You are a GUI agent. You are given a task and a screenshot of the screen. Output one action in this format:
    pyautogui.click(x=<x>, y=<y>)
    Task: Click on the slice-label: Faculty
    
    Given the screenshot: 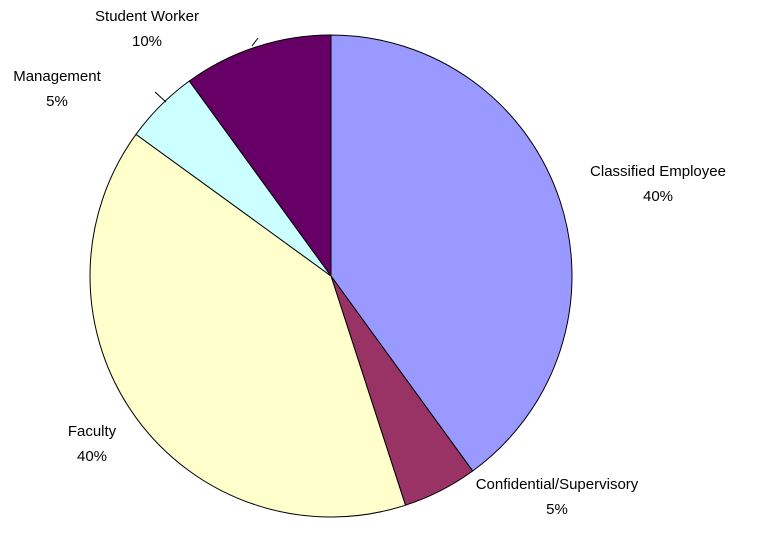 What is the action you would take?
    pyautogui.click(x=92, y=431)
    